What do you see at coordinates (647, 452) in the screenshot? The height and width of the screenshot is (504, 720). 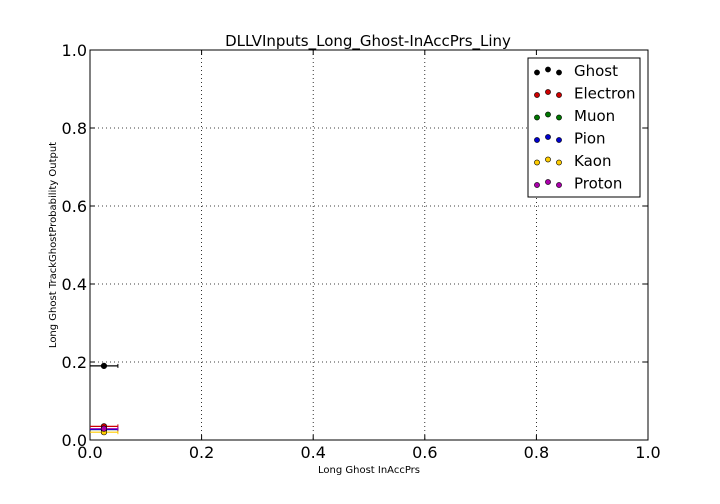 I see `x-tick-label: 1.0` at bounding box center [647, 452].